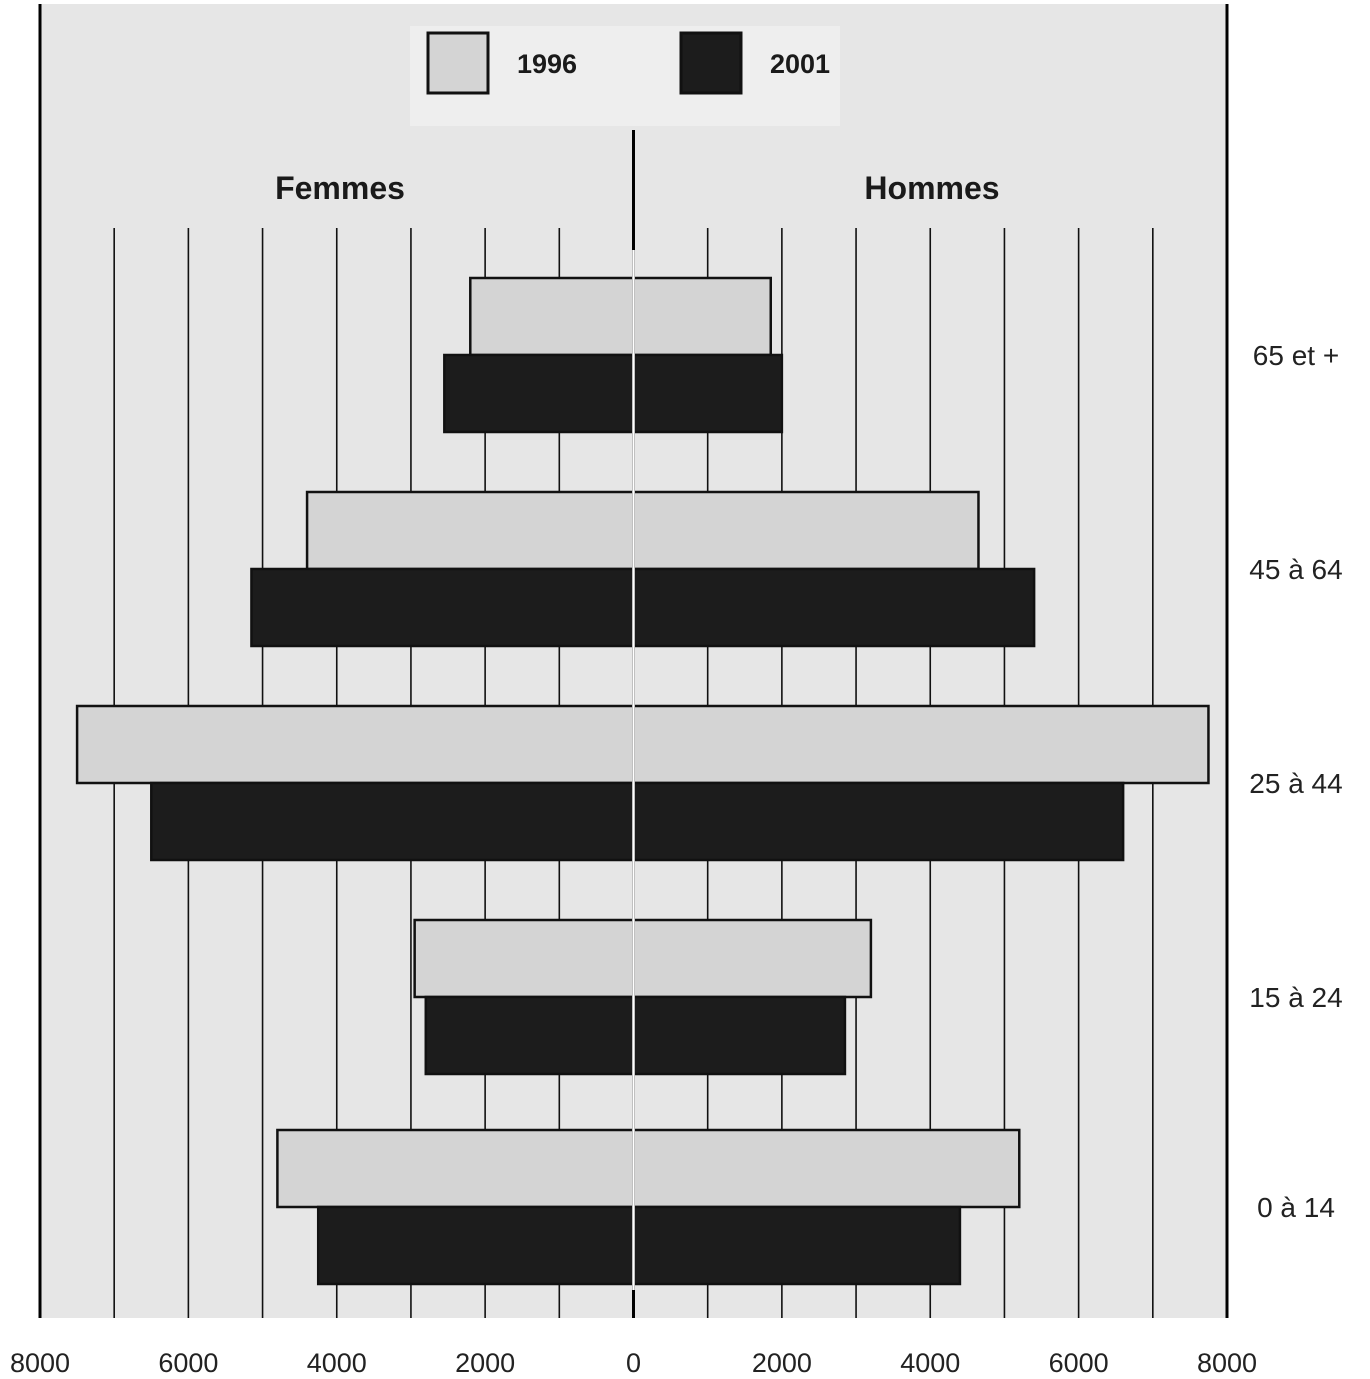 This screenshot has height=1379, width=1370. I want to click on bar-femmes-2001-65-et, so click(539, 393).